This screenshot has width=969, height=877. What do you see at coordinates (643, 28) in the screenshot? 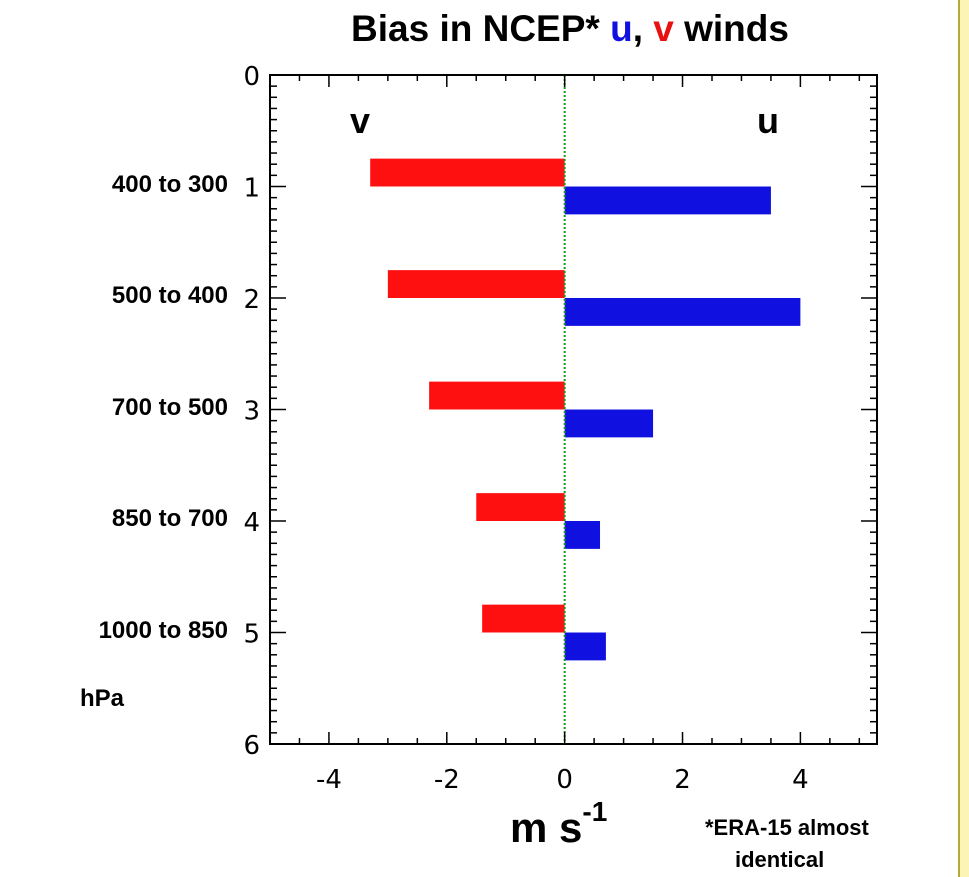
I see `title-comma: ,` at bounding box center [643, 28].